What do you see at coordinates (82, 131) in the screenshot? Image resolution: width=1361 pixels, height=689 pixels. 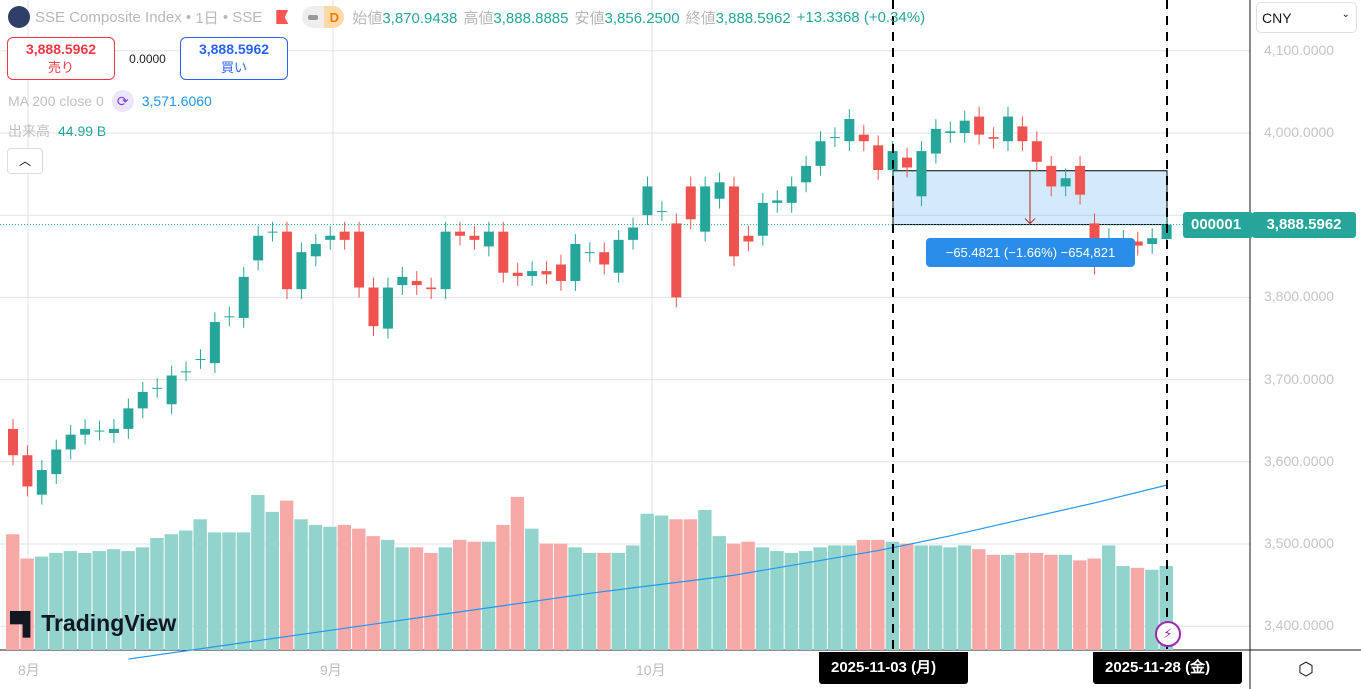 I see `volume-value: 44.99 B` at bounding box center [82, 131].